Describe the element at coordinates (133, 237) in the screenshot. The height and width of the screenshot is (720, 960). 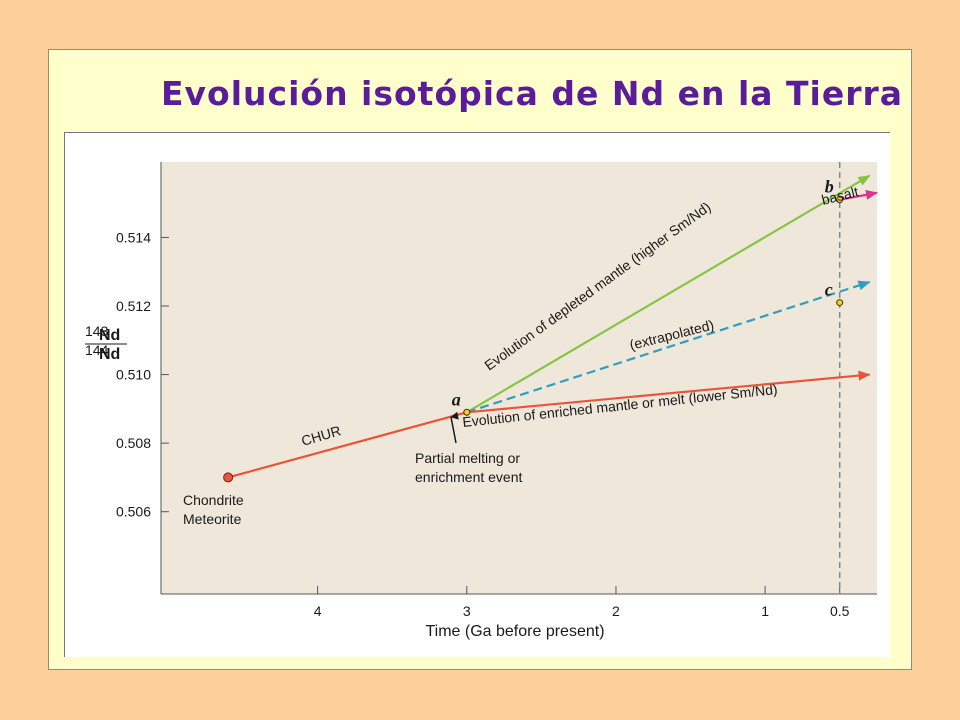
I see `y-tick-label: 0.514` at that location.